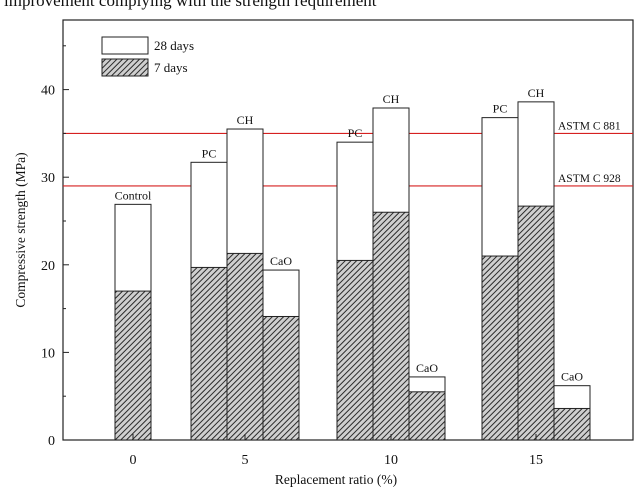 This screenshot has width=640, height=491. What do you see at coordinates (48, 266) in the screenshot?
I see `y-tick-label: 20` at bounding box center [48, 266].